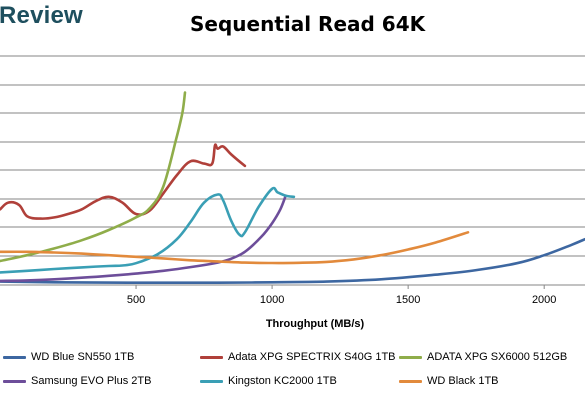 This screenshot has height=401, width=585. I want to click on legend-item-1: Adata XPG SPECTRIX S40G 1TB, so click(298, 357).